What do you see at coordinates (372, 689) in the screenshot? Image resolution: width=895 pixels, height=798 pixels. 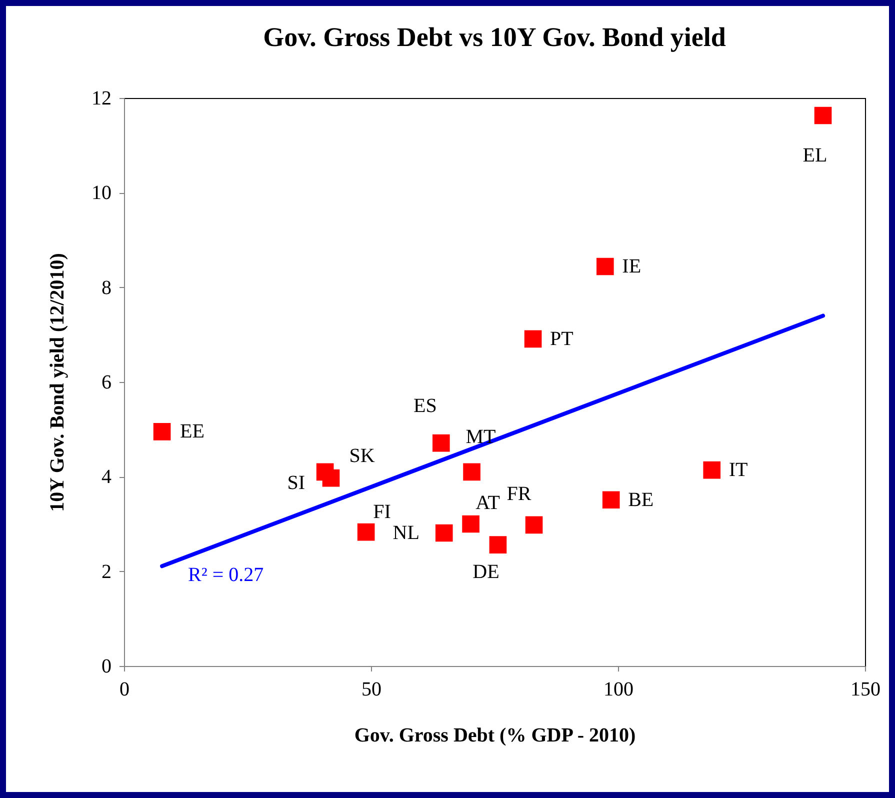 I see `x-tick-label: 50` at bounding box center [372, 689].